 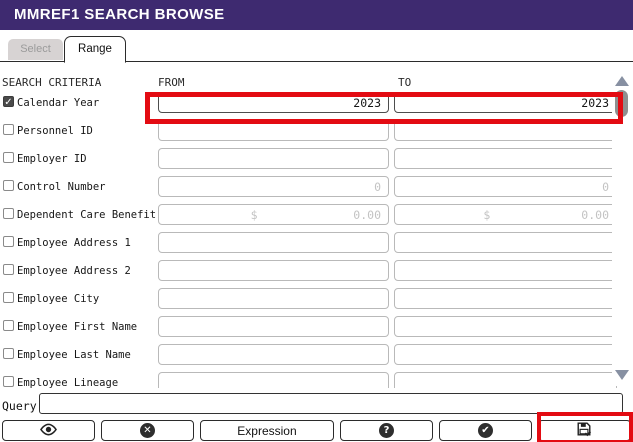 I want to click on to-value: 0.00, so click(x=595, y=214).